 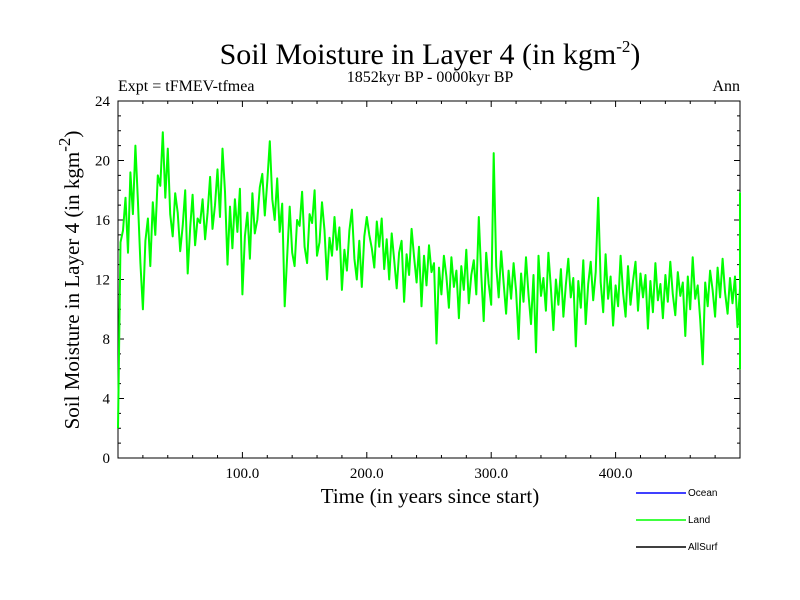 I want to click on x-tick-label: 400.0, so click(x=616, y=474).